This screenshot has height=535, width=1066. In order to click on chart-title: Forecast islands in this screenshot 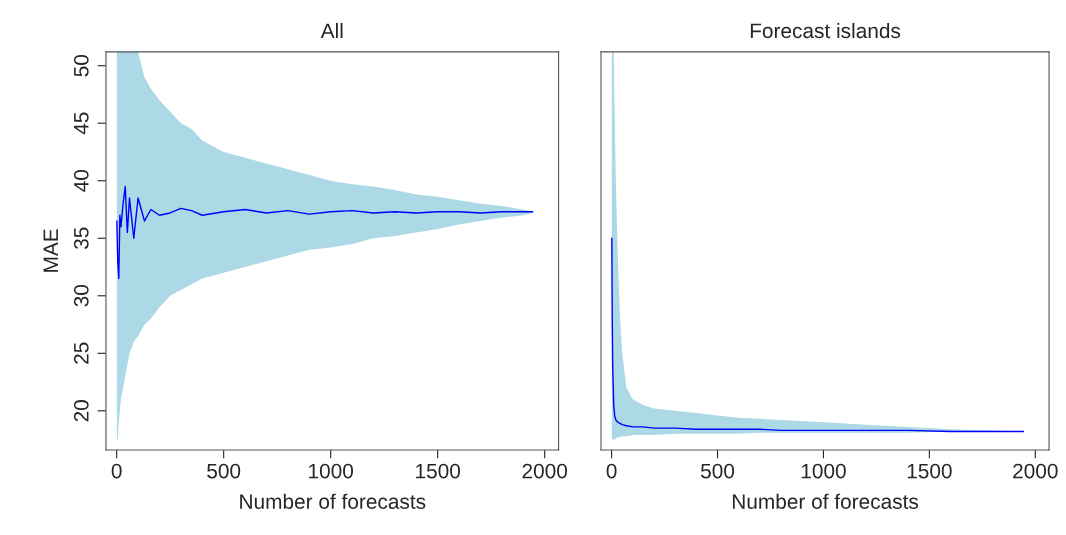, I will do `click(825, 30)`.